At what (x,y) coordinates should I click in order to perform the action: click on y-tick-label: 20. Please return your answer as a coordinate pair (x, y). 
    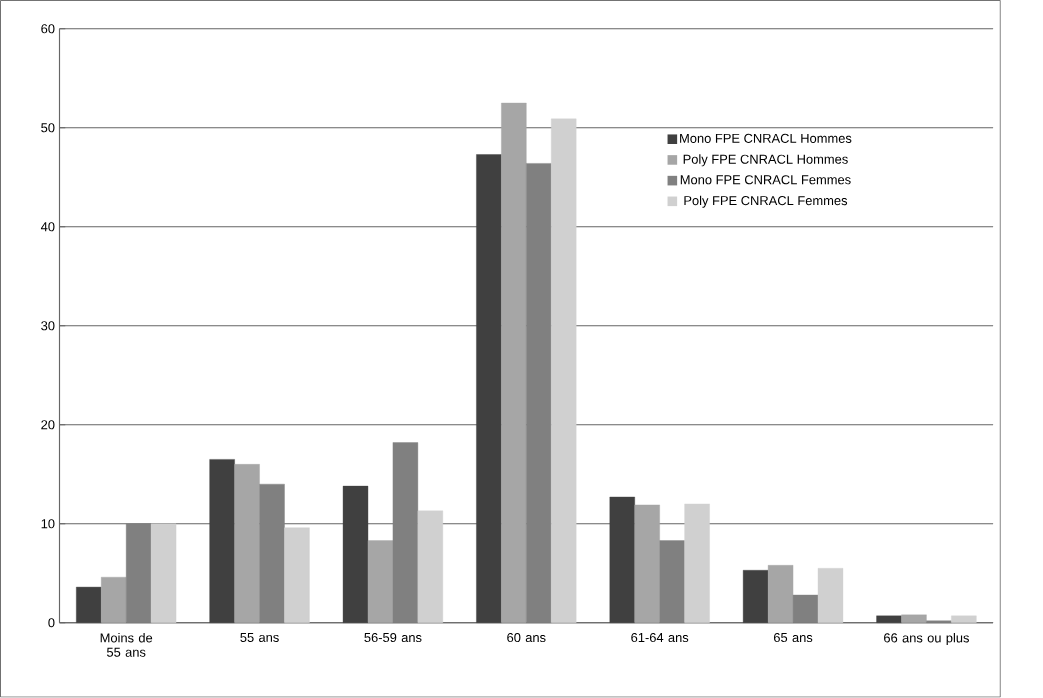
    Looking at the image, I should click on (48, 425).